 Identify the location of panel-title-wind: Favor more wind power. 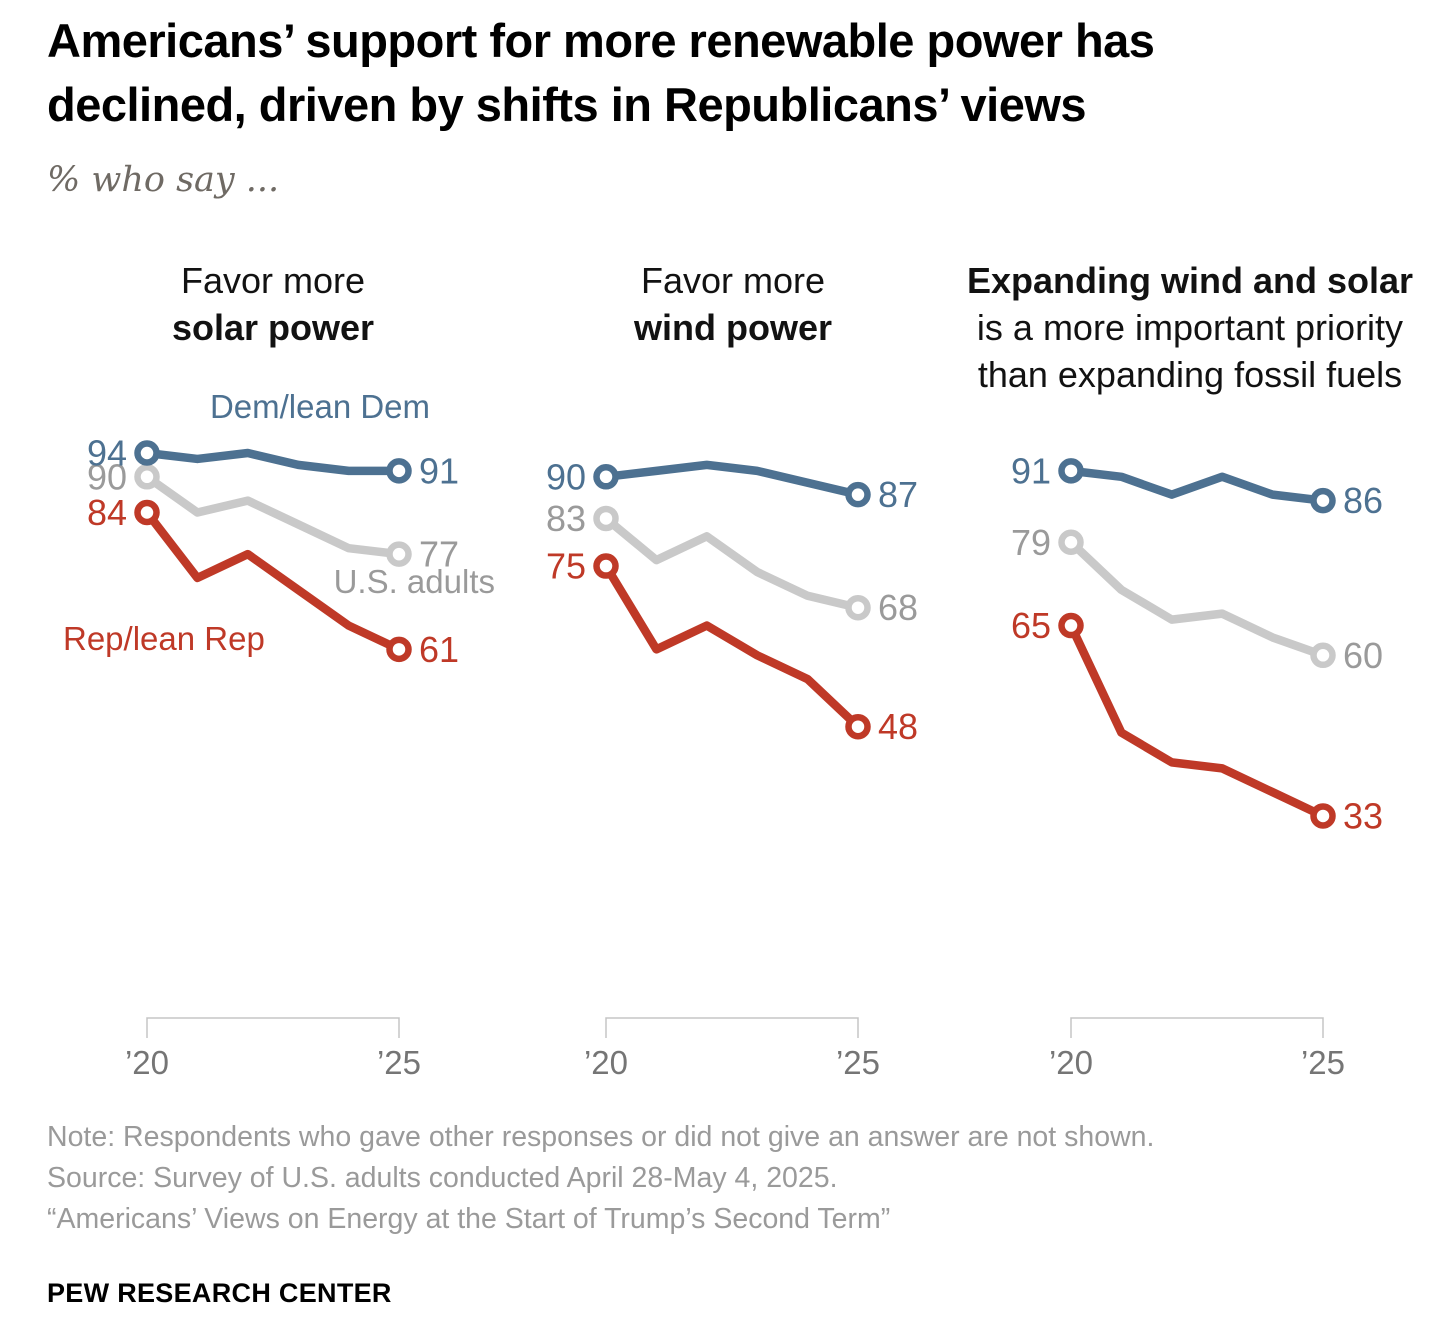
(733, 304).